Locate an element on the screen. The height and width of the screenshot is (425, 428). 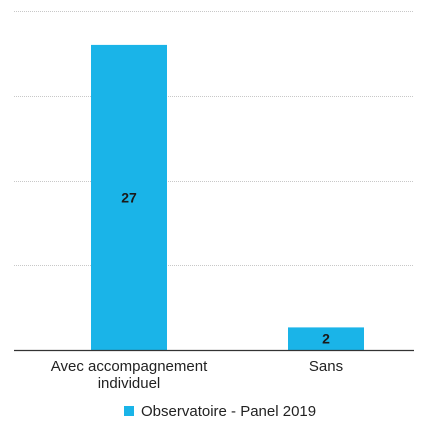
data-label: 27 is located at coordinates (129, 197).